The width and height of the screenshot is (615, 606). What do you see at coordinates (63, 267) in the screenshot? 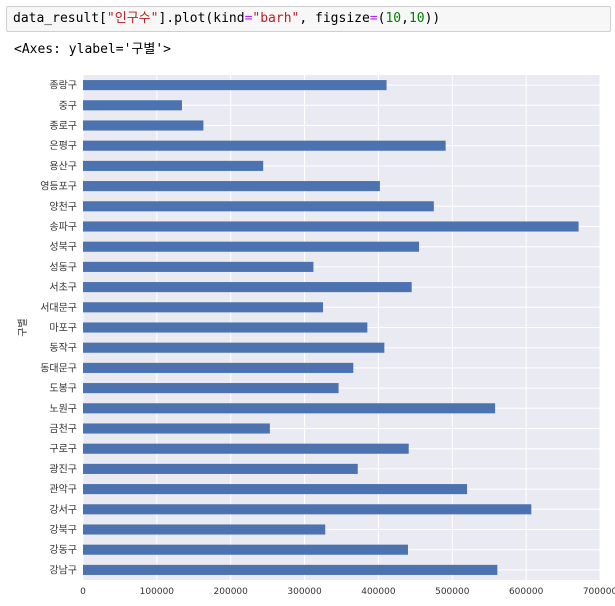
I see `y-tick-label: 성동구` at bounding box center [63, 267].